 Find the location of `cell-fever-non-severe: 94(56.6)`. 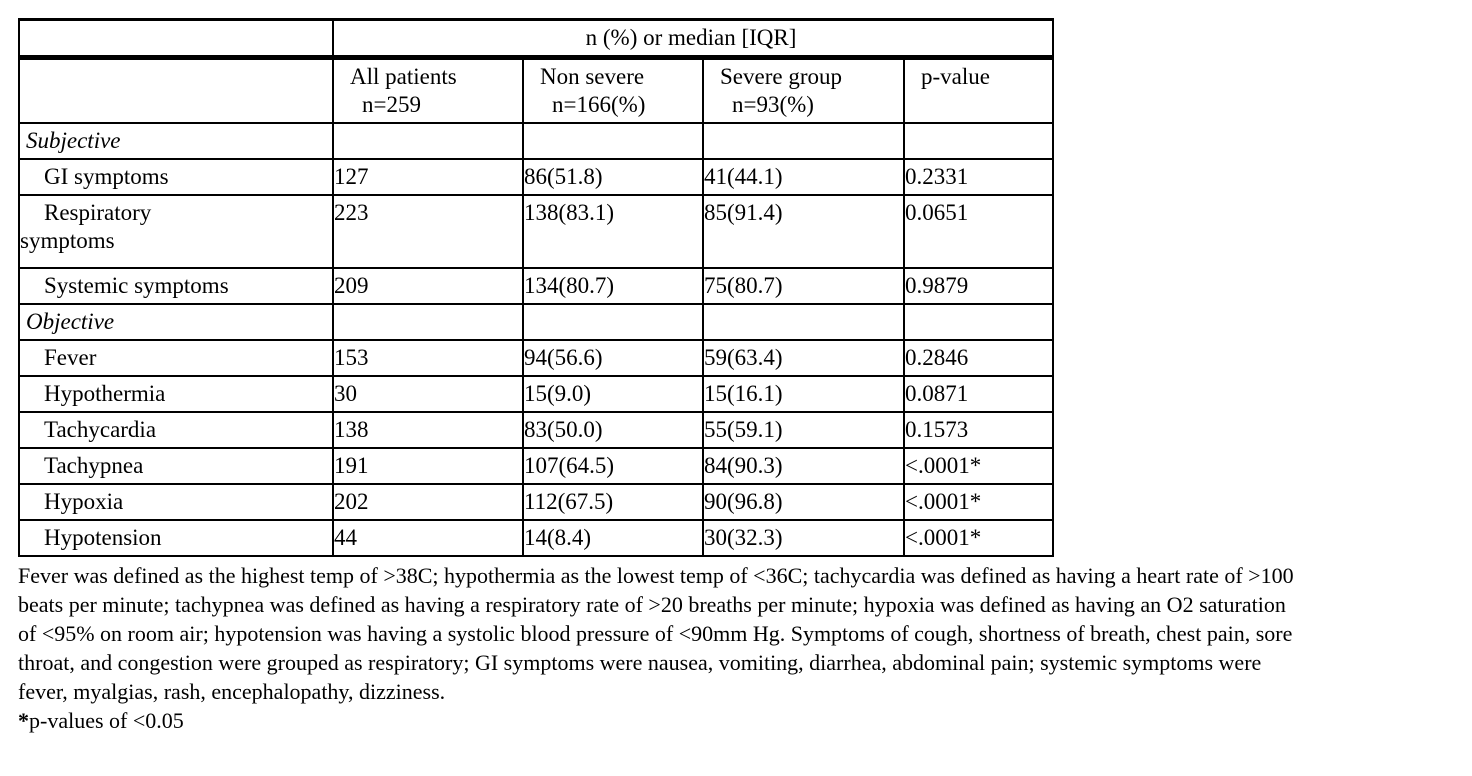

cell-fever-non-severe: 94(56.6) is located at coordinates (613, 358).